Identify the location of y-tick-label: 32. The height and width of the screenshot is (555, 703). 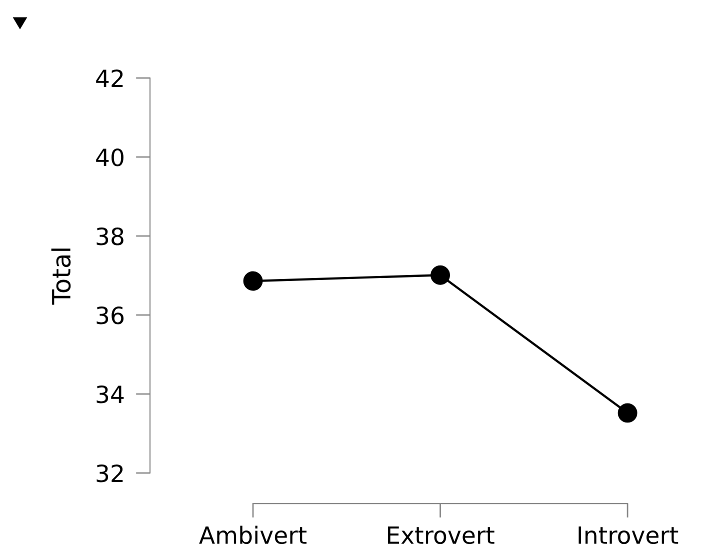
(109, 473).